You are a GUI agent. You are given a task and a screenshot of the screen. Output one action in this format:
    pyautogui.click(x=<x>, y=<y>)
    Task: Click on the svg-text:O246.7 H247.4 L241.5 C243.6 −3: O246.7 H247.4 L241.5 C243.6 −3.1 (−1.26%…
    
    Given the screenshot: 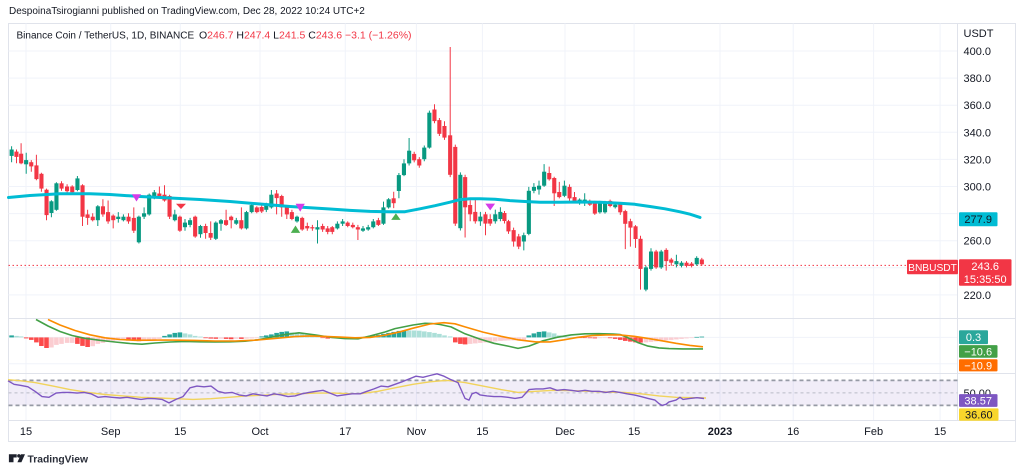 What is the action you would take?
    pyautogui.click(x=305, y=36)
    